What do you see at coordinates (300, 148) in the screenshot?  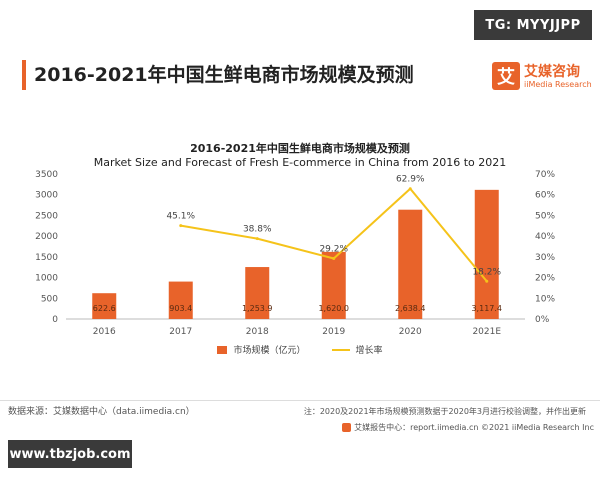 I see `chart-title: 2016-2021年中国生鲜电商市场规模及预测` at bounding box center [300, 148].